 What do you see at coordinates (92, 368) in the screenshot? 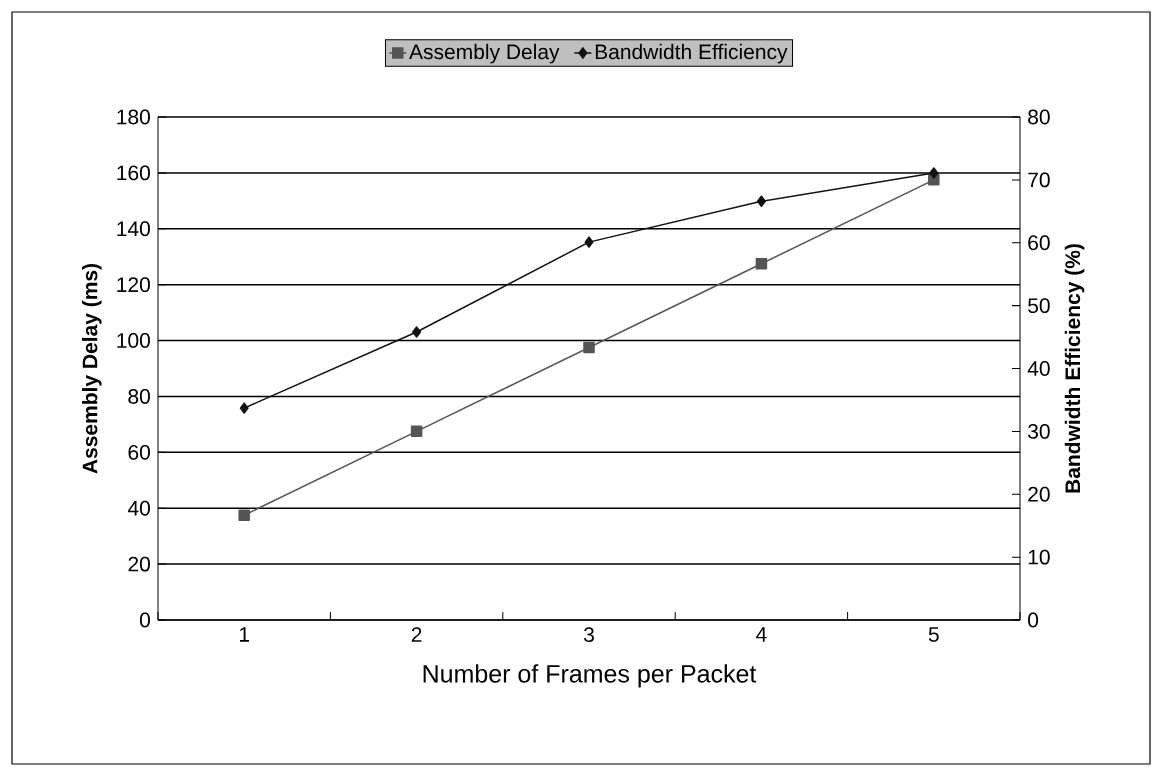
I see `y-axis-title: Assembly Delay (ms)` at bounding box center [92, 368].